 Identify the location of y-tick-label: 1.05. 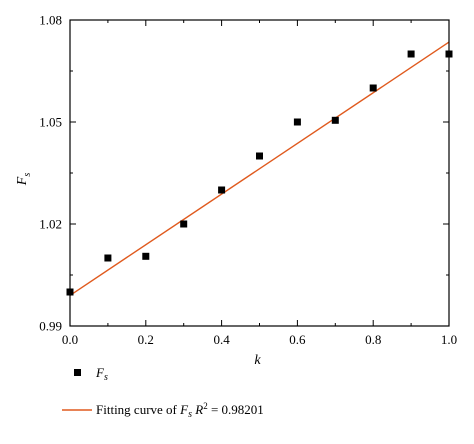
(50, 122).